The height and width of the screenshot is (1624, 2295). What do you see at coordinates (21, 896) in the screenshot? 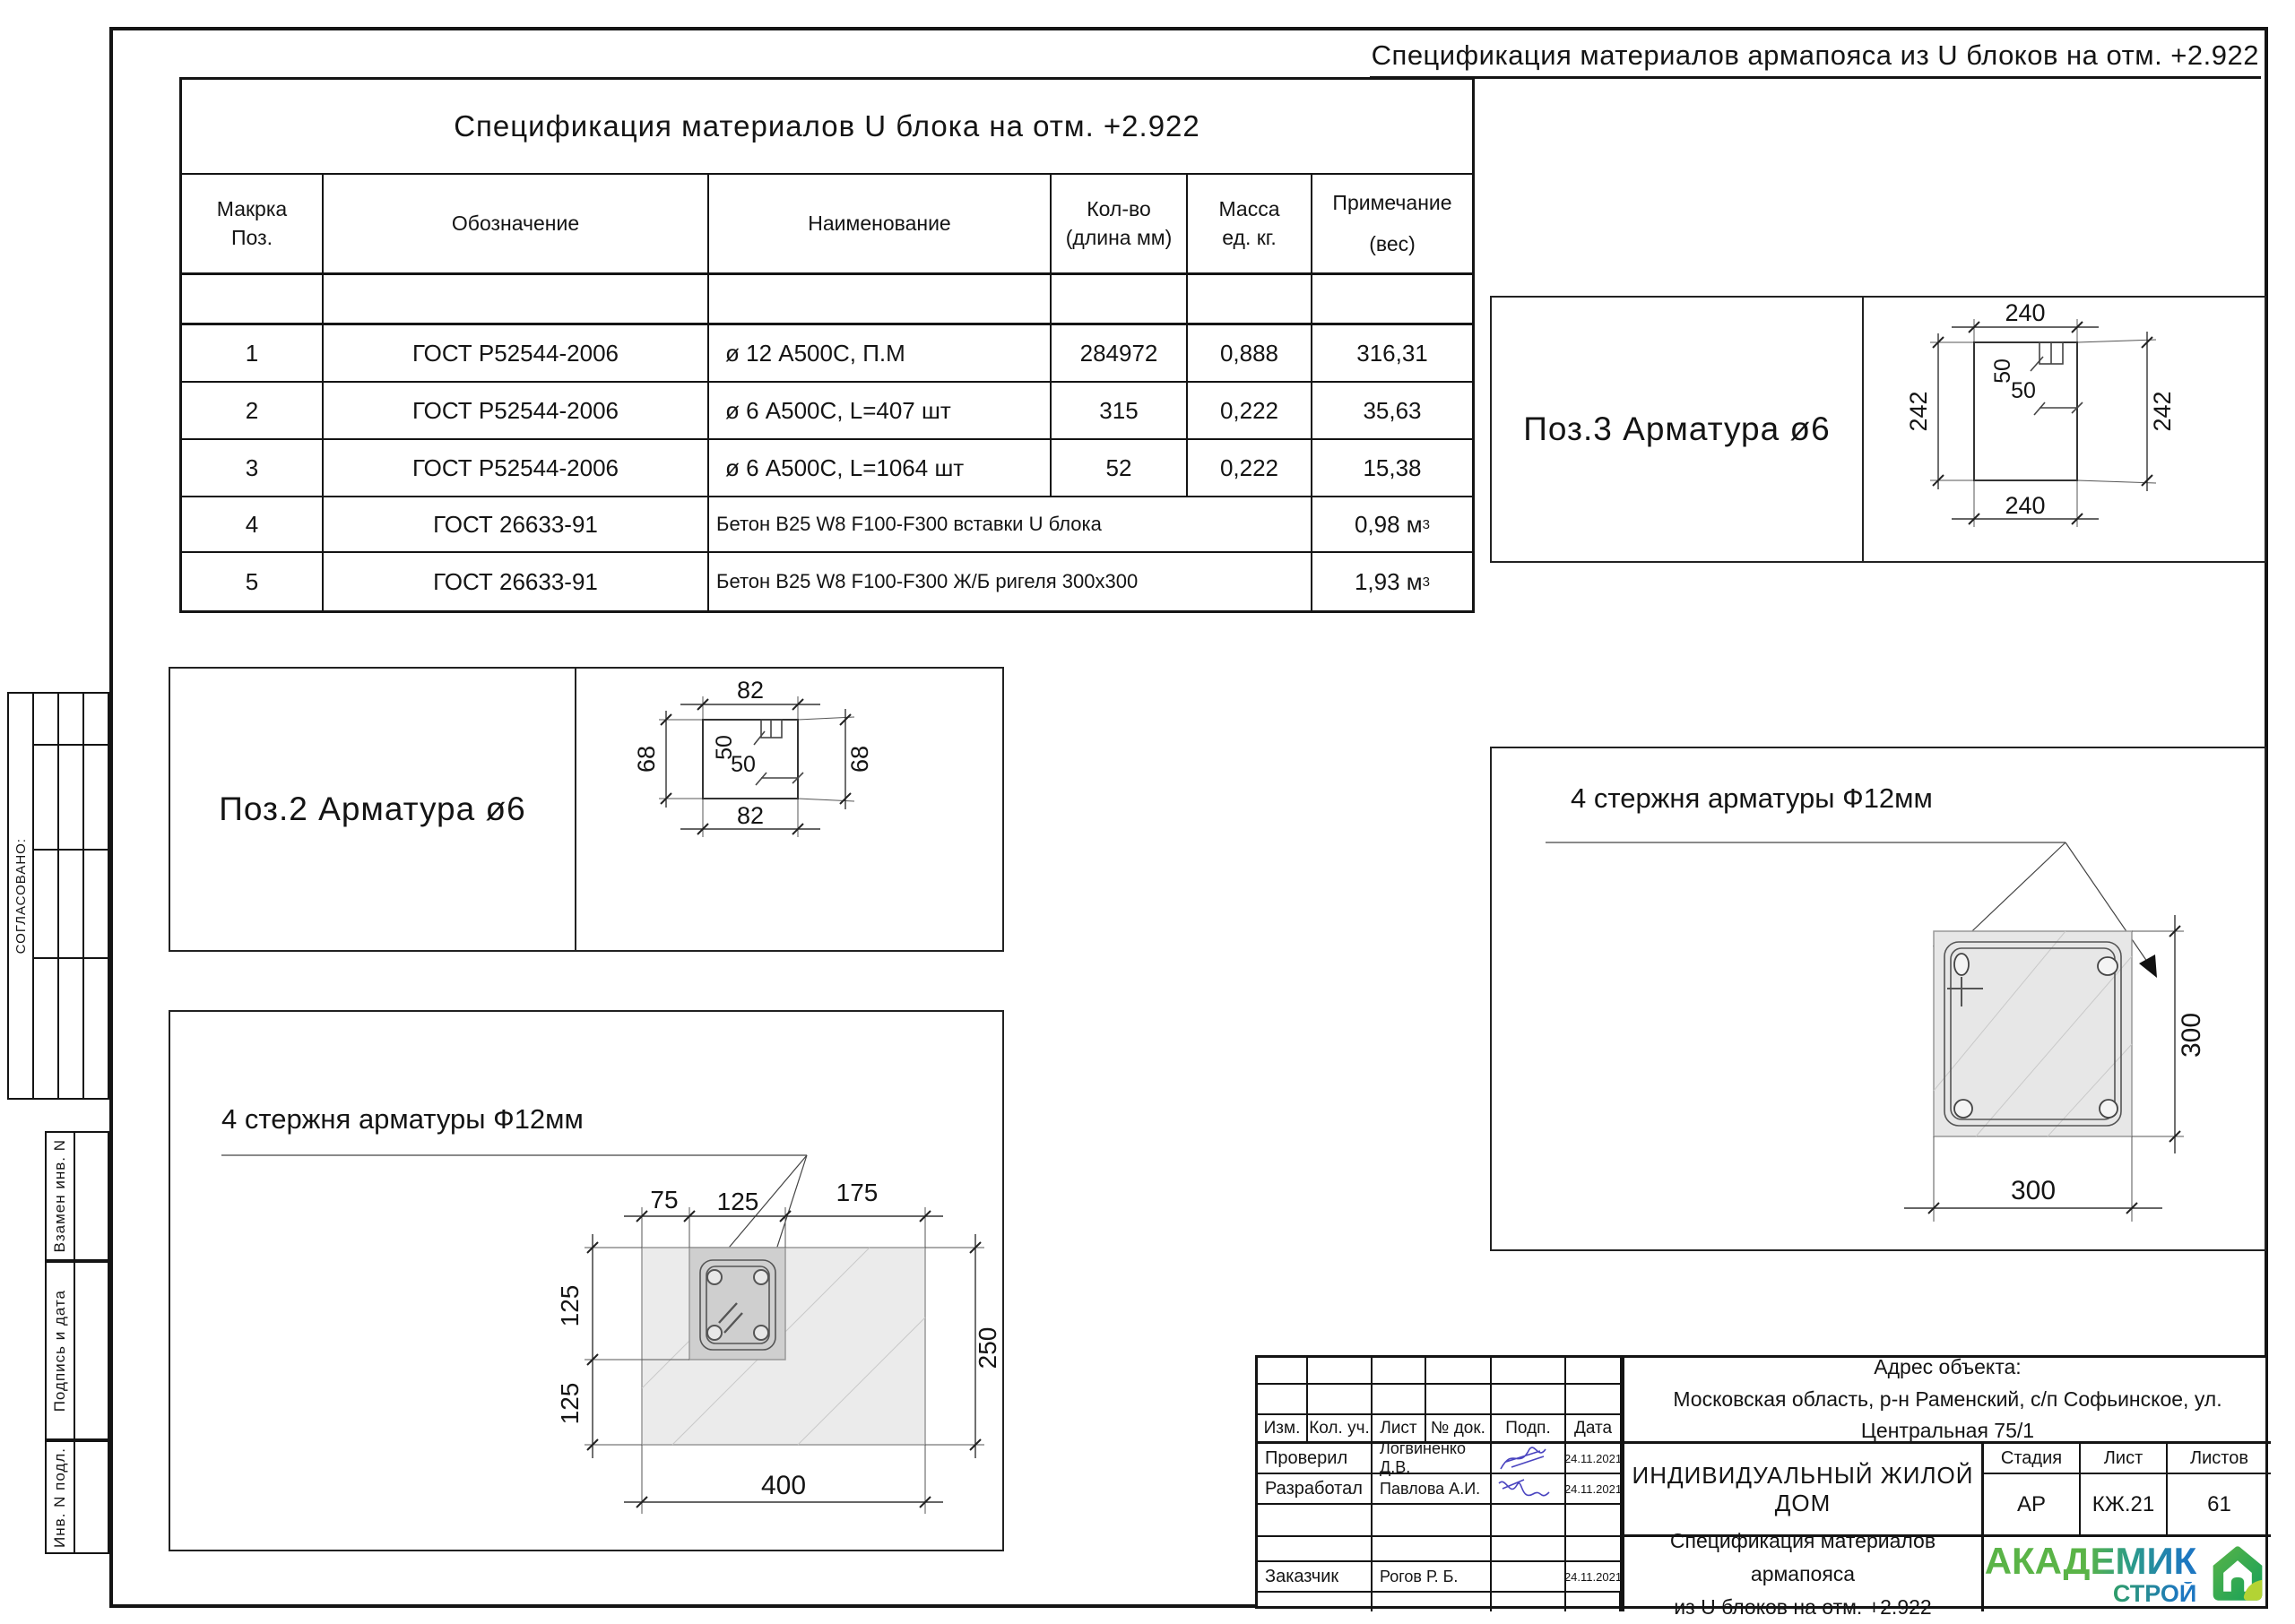
I see `approved-label: СОГЛАСОВАНО:` at bounding box center [21, 896].